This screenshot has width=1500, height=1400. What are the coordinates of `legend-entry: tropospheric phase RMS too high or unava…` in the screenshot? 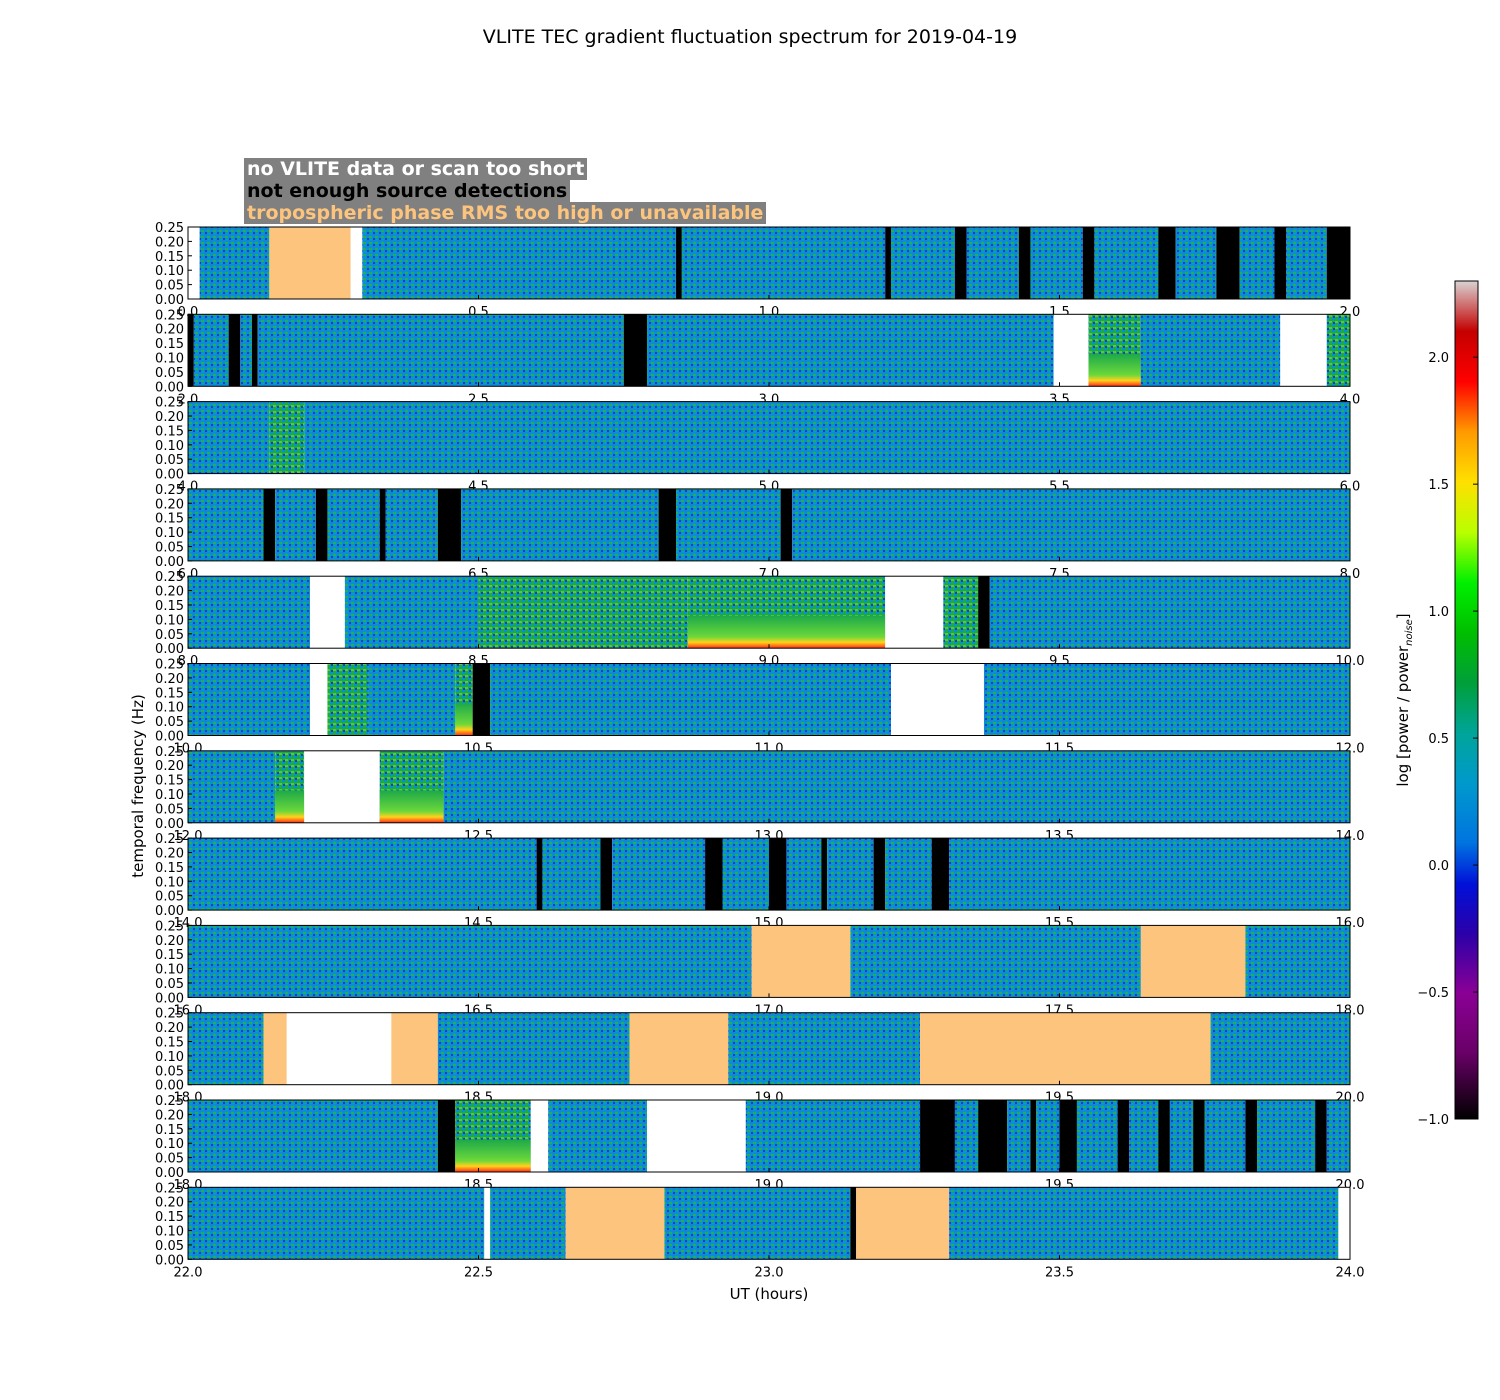 It's located at (505, 213).